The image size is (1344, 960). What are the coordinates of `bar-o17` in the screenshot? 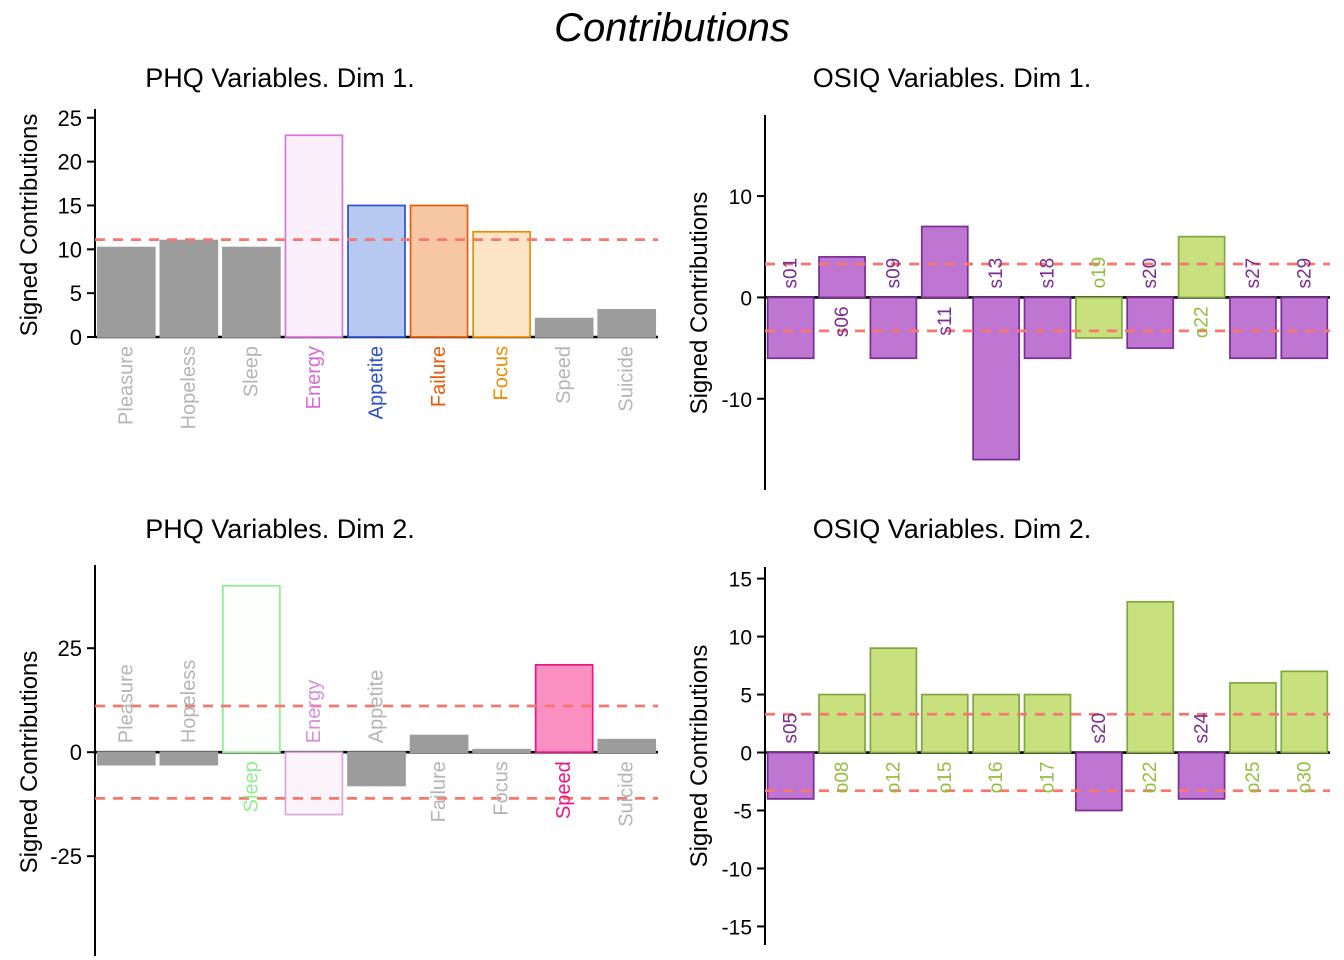 It's located at (1047, 723).